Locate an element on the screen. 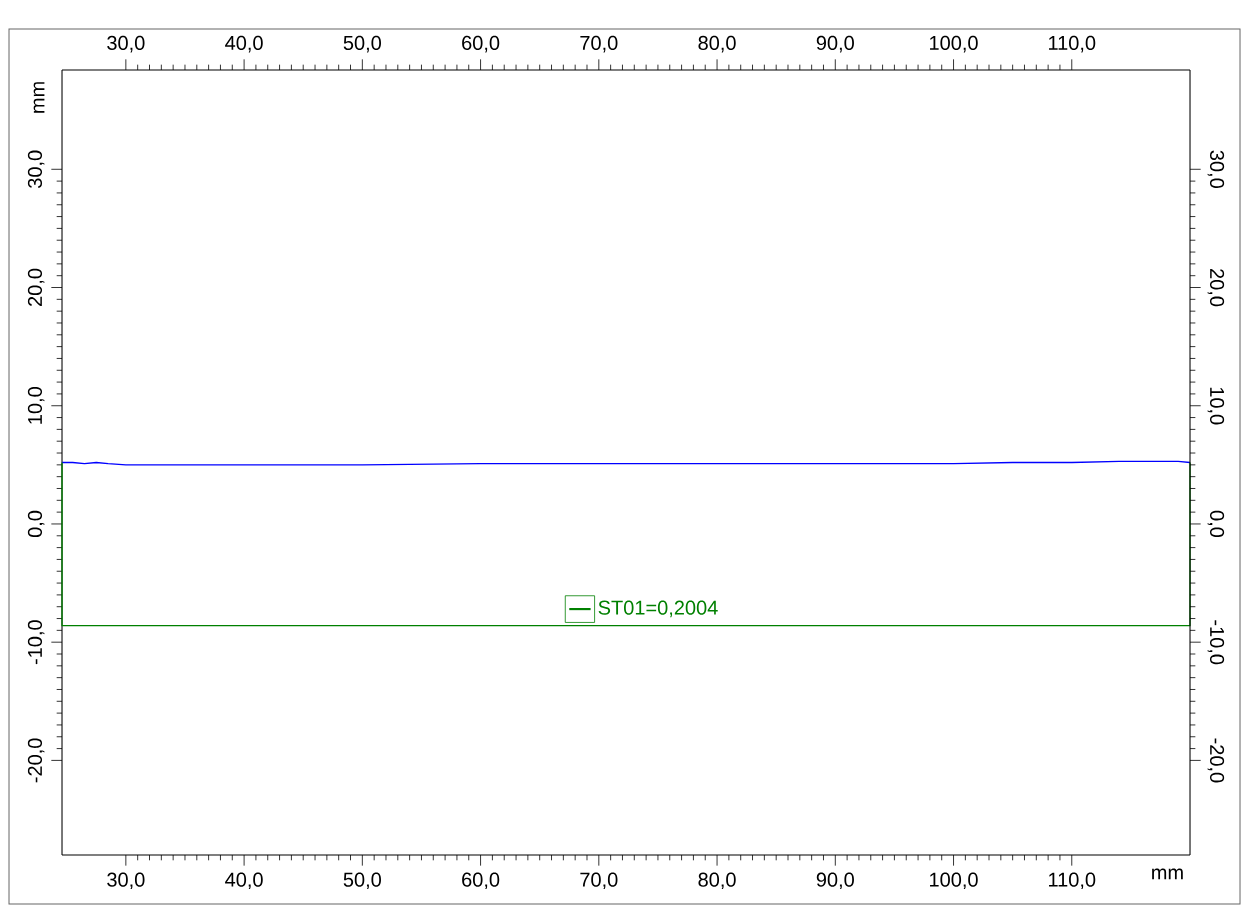  y2-tick-label: 0,0 is located at coordinates (1216, 524).